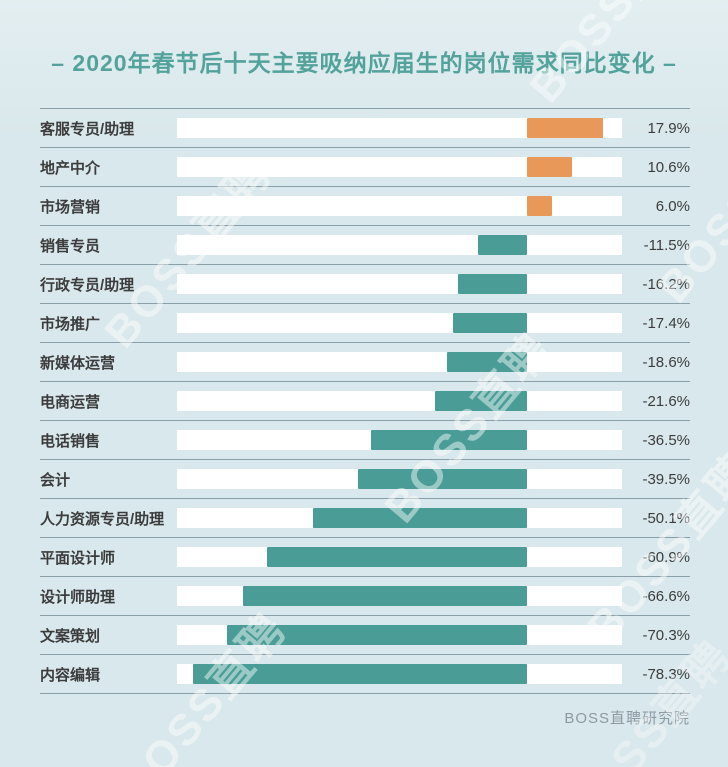 Image resolution: width=728 pixels, height=767 pixels. What do you see at coordinates (78, 597) in the screenshot?
I see `category-label: 设计师助理` at bounding box center [78, 597].